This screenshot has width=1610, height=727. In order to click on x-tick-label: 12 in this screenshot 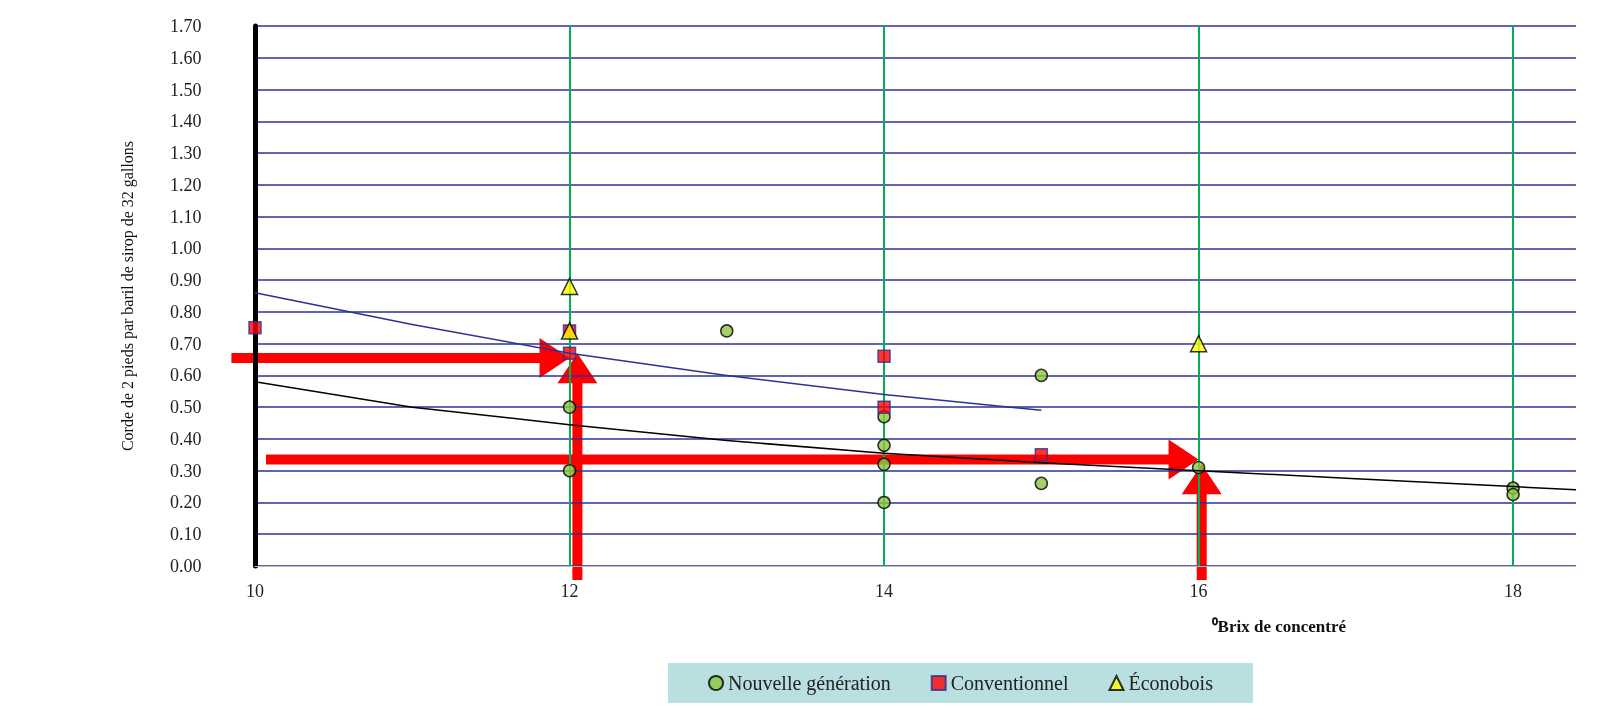, I will do `click(569, 591)`.